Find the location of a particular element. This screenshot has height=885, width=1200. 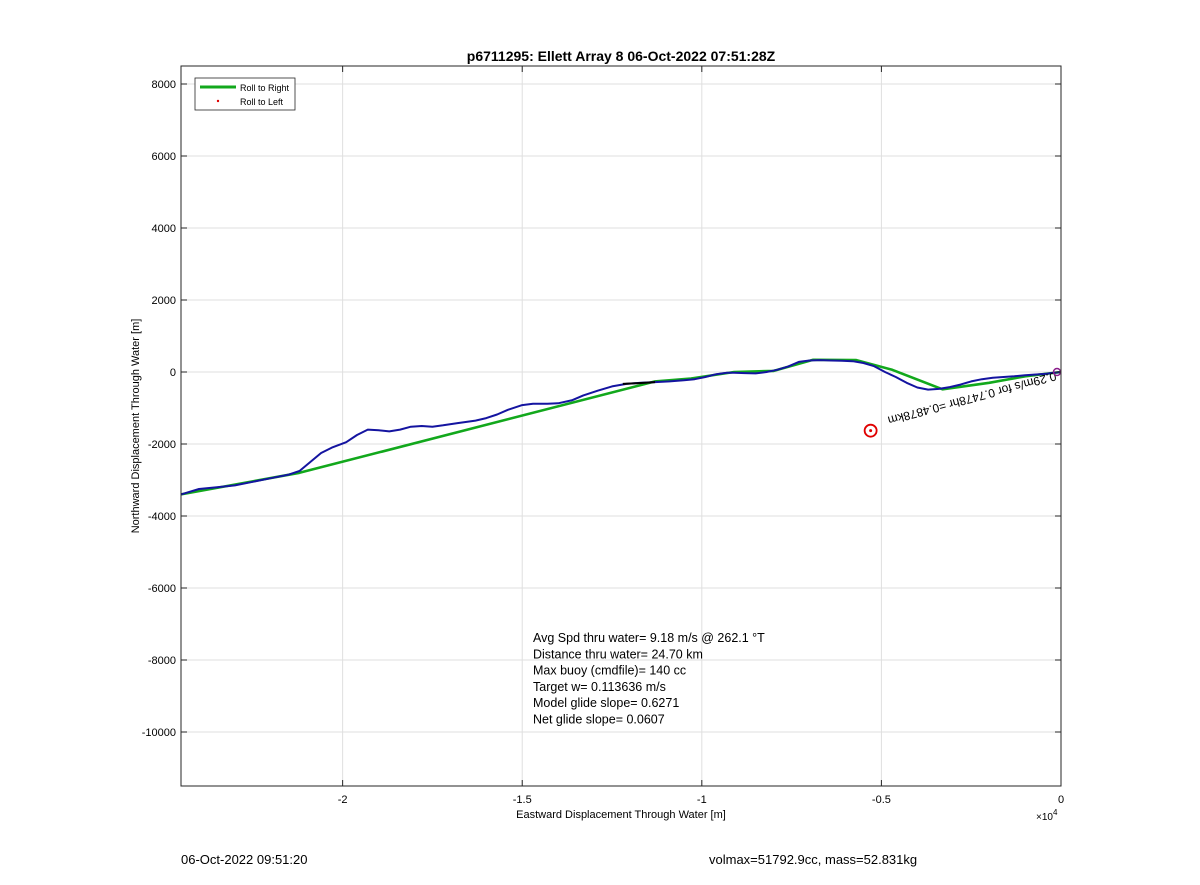

y-tick-label: 0 is located at coordinates (173, 373).